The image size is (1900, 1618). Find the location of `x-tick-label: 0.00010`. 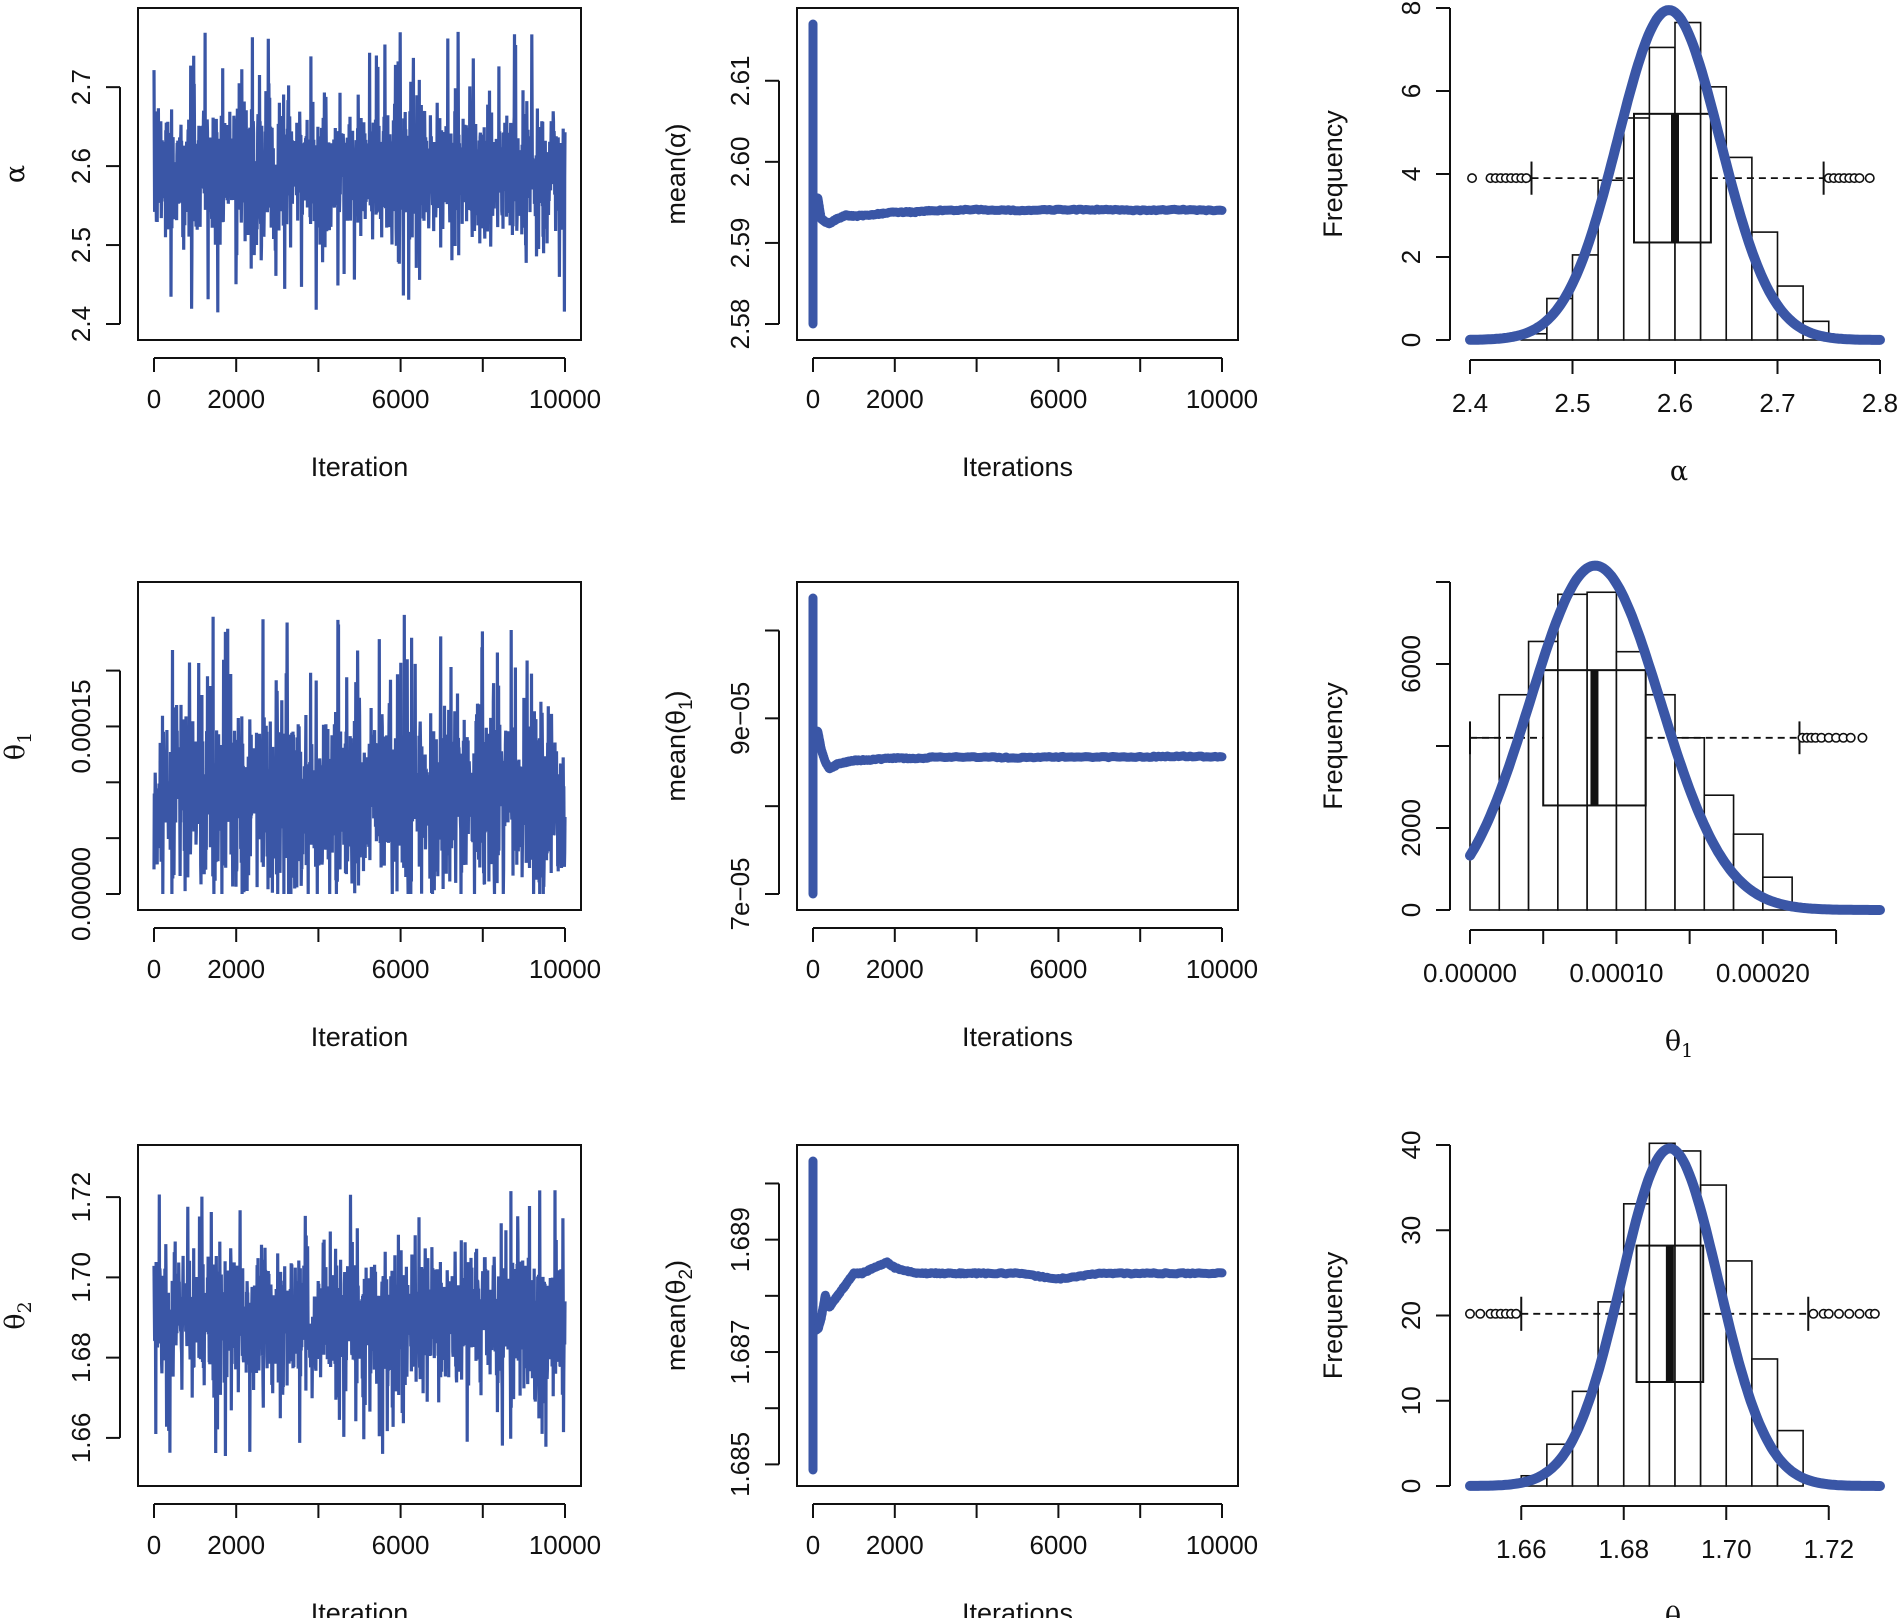

x-tick-label: 0.00010 is located at coordinates (1616, 973).